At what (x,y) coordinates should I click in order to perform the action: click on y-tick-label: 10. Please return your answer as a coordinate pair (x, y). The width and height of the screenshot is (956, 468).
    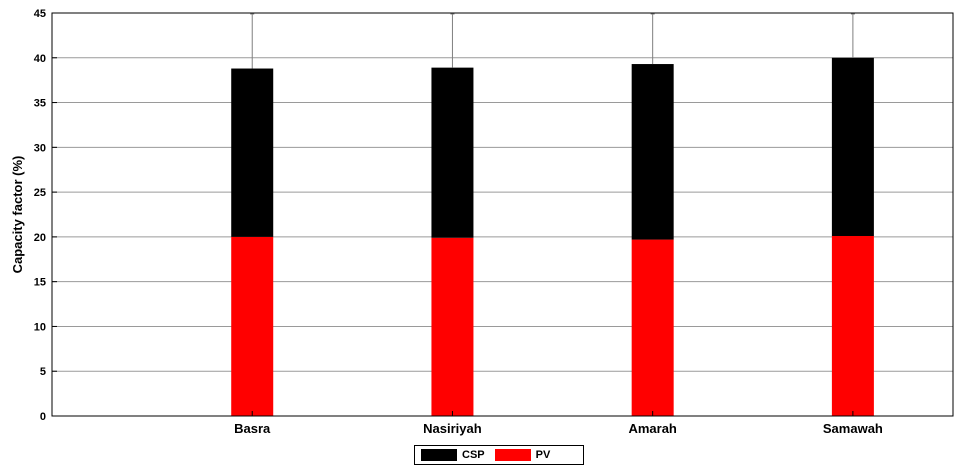
    Looking at the image, I should click on (40, 327).